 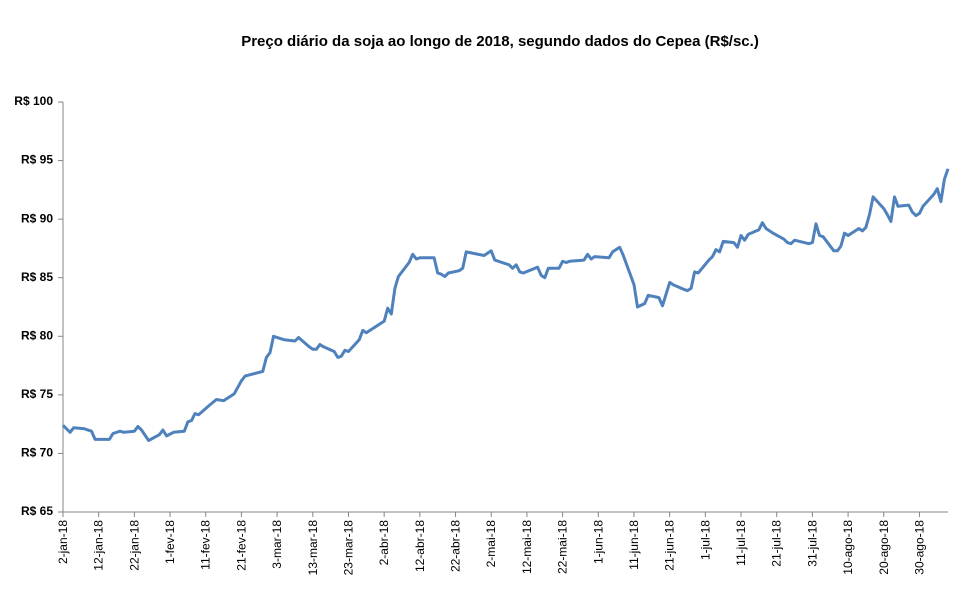 I want to click on x-tick-label: 22-jan-18, so click(x=134, y=545).